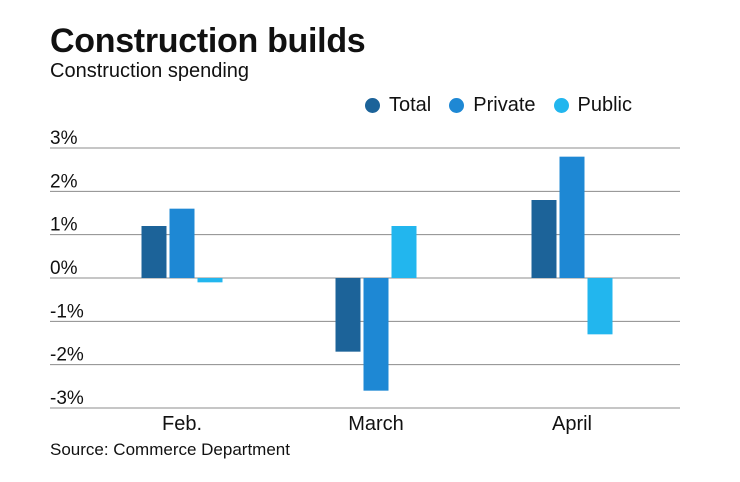 This screenshot has width=740, height=482. What do you see at coordinates (208, 41) in the screenshot?
I see `chart-title: Construction builds` at bounding box center [208, 41].